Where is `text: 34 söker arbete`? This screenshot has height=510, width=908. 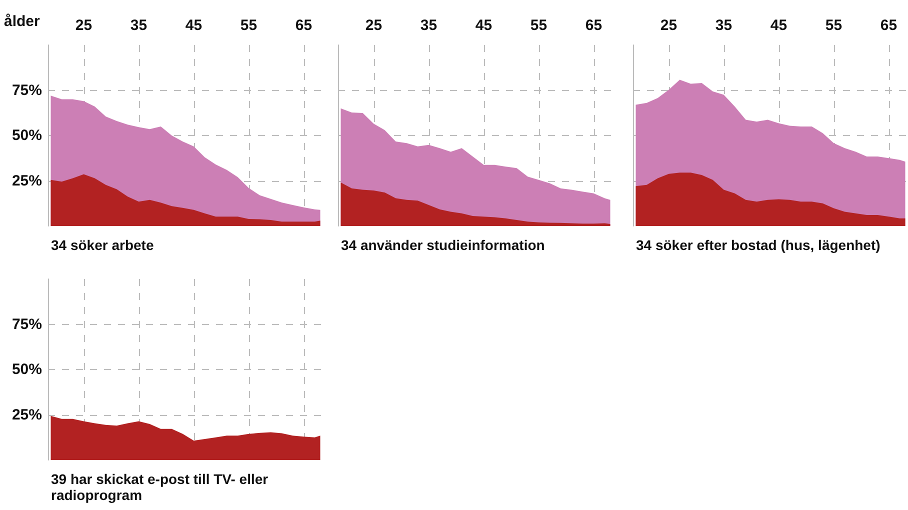
text: 34 söker arbete is located at coordinates (102, 245).